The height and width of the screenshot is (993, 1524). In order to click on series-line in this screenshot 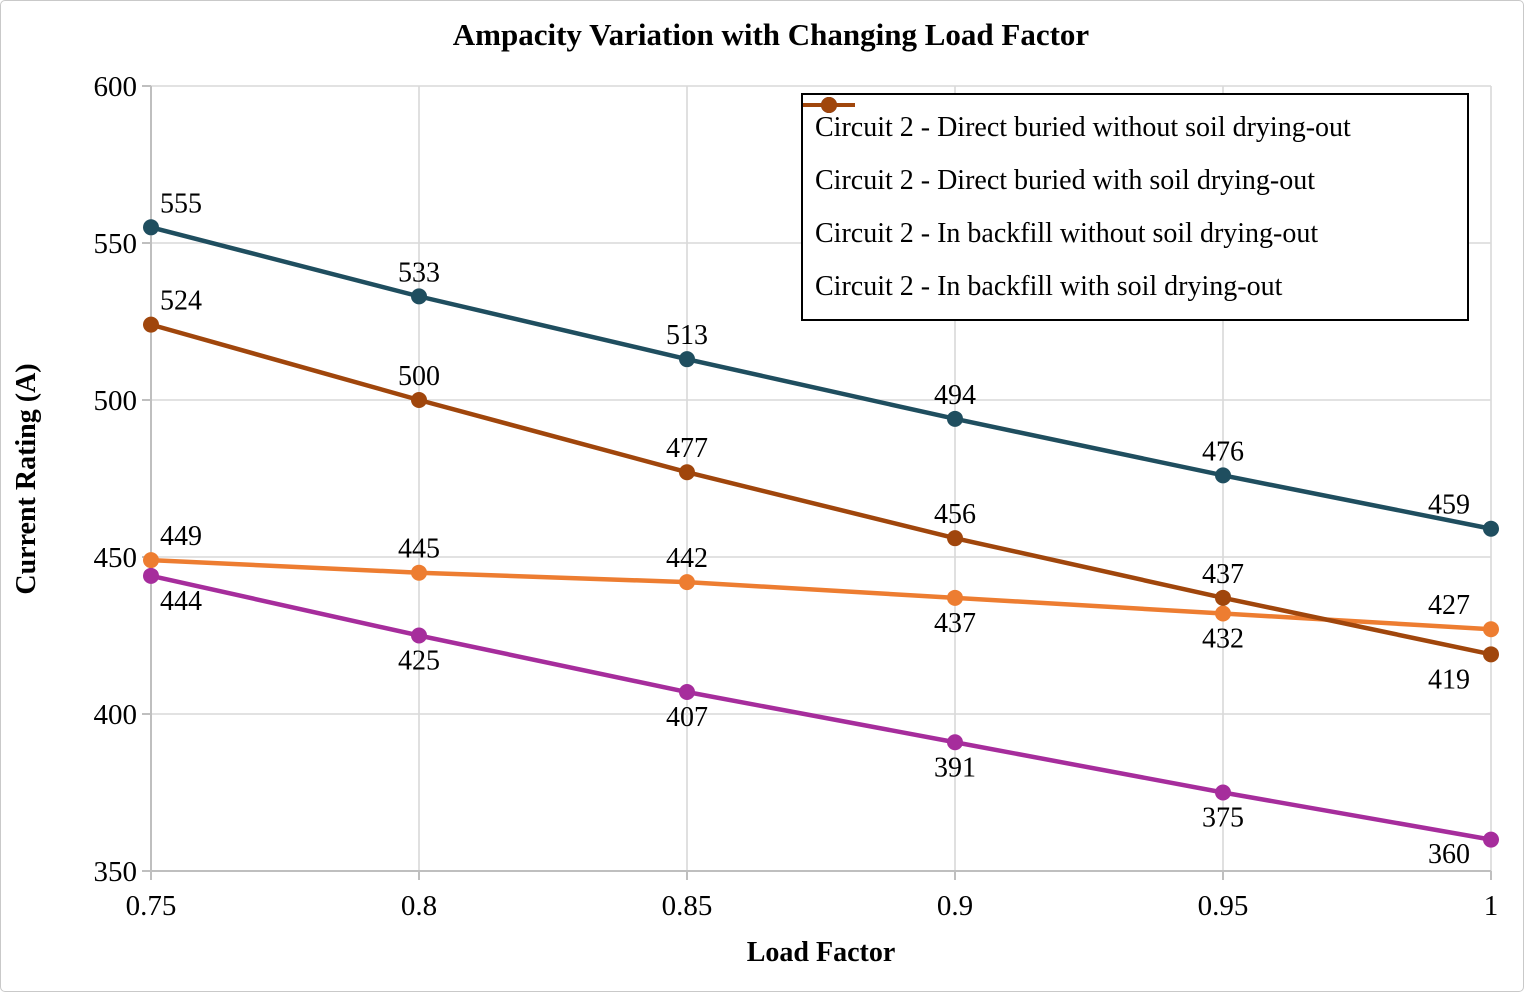, I will do `click(821, 594)`.